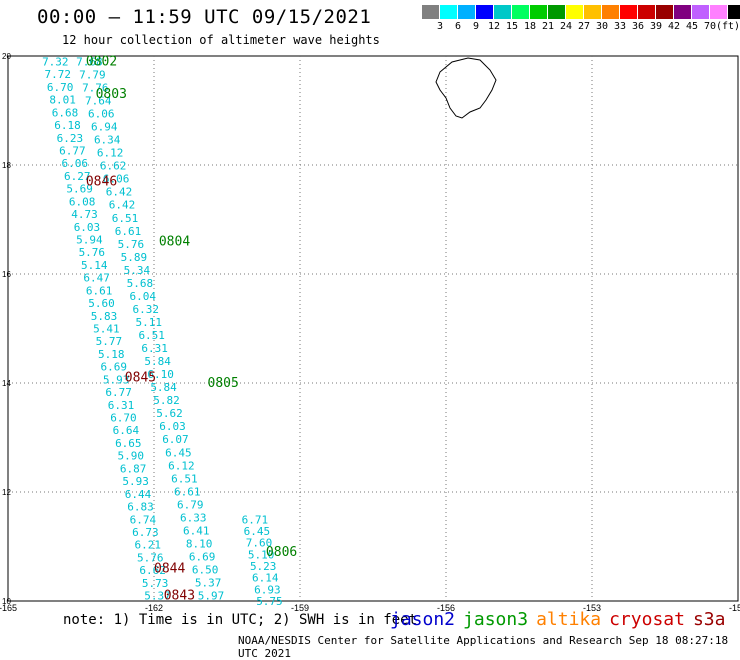 Image resolution: width=740 pixels, height=660 pixels. Describe the element at coordinates (8, 608) in the screenshot. I see `longitude-tick-label: -165` at that location.